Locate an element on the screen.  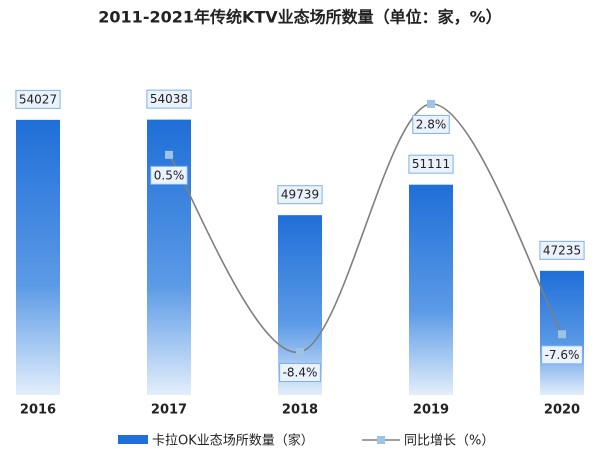
value-label: 2.8% is located at coordinates (431, 124).